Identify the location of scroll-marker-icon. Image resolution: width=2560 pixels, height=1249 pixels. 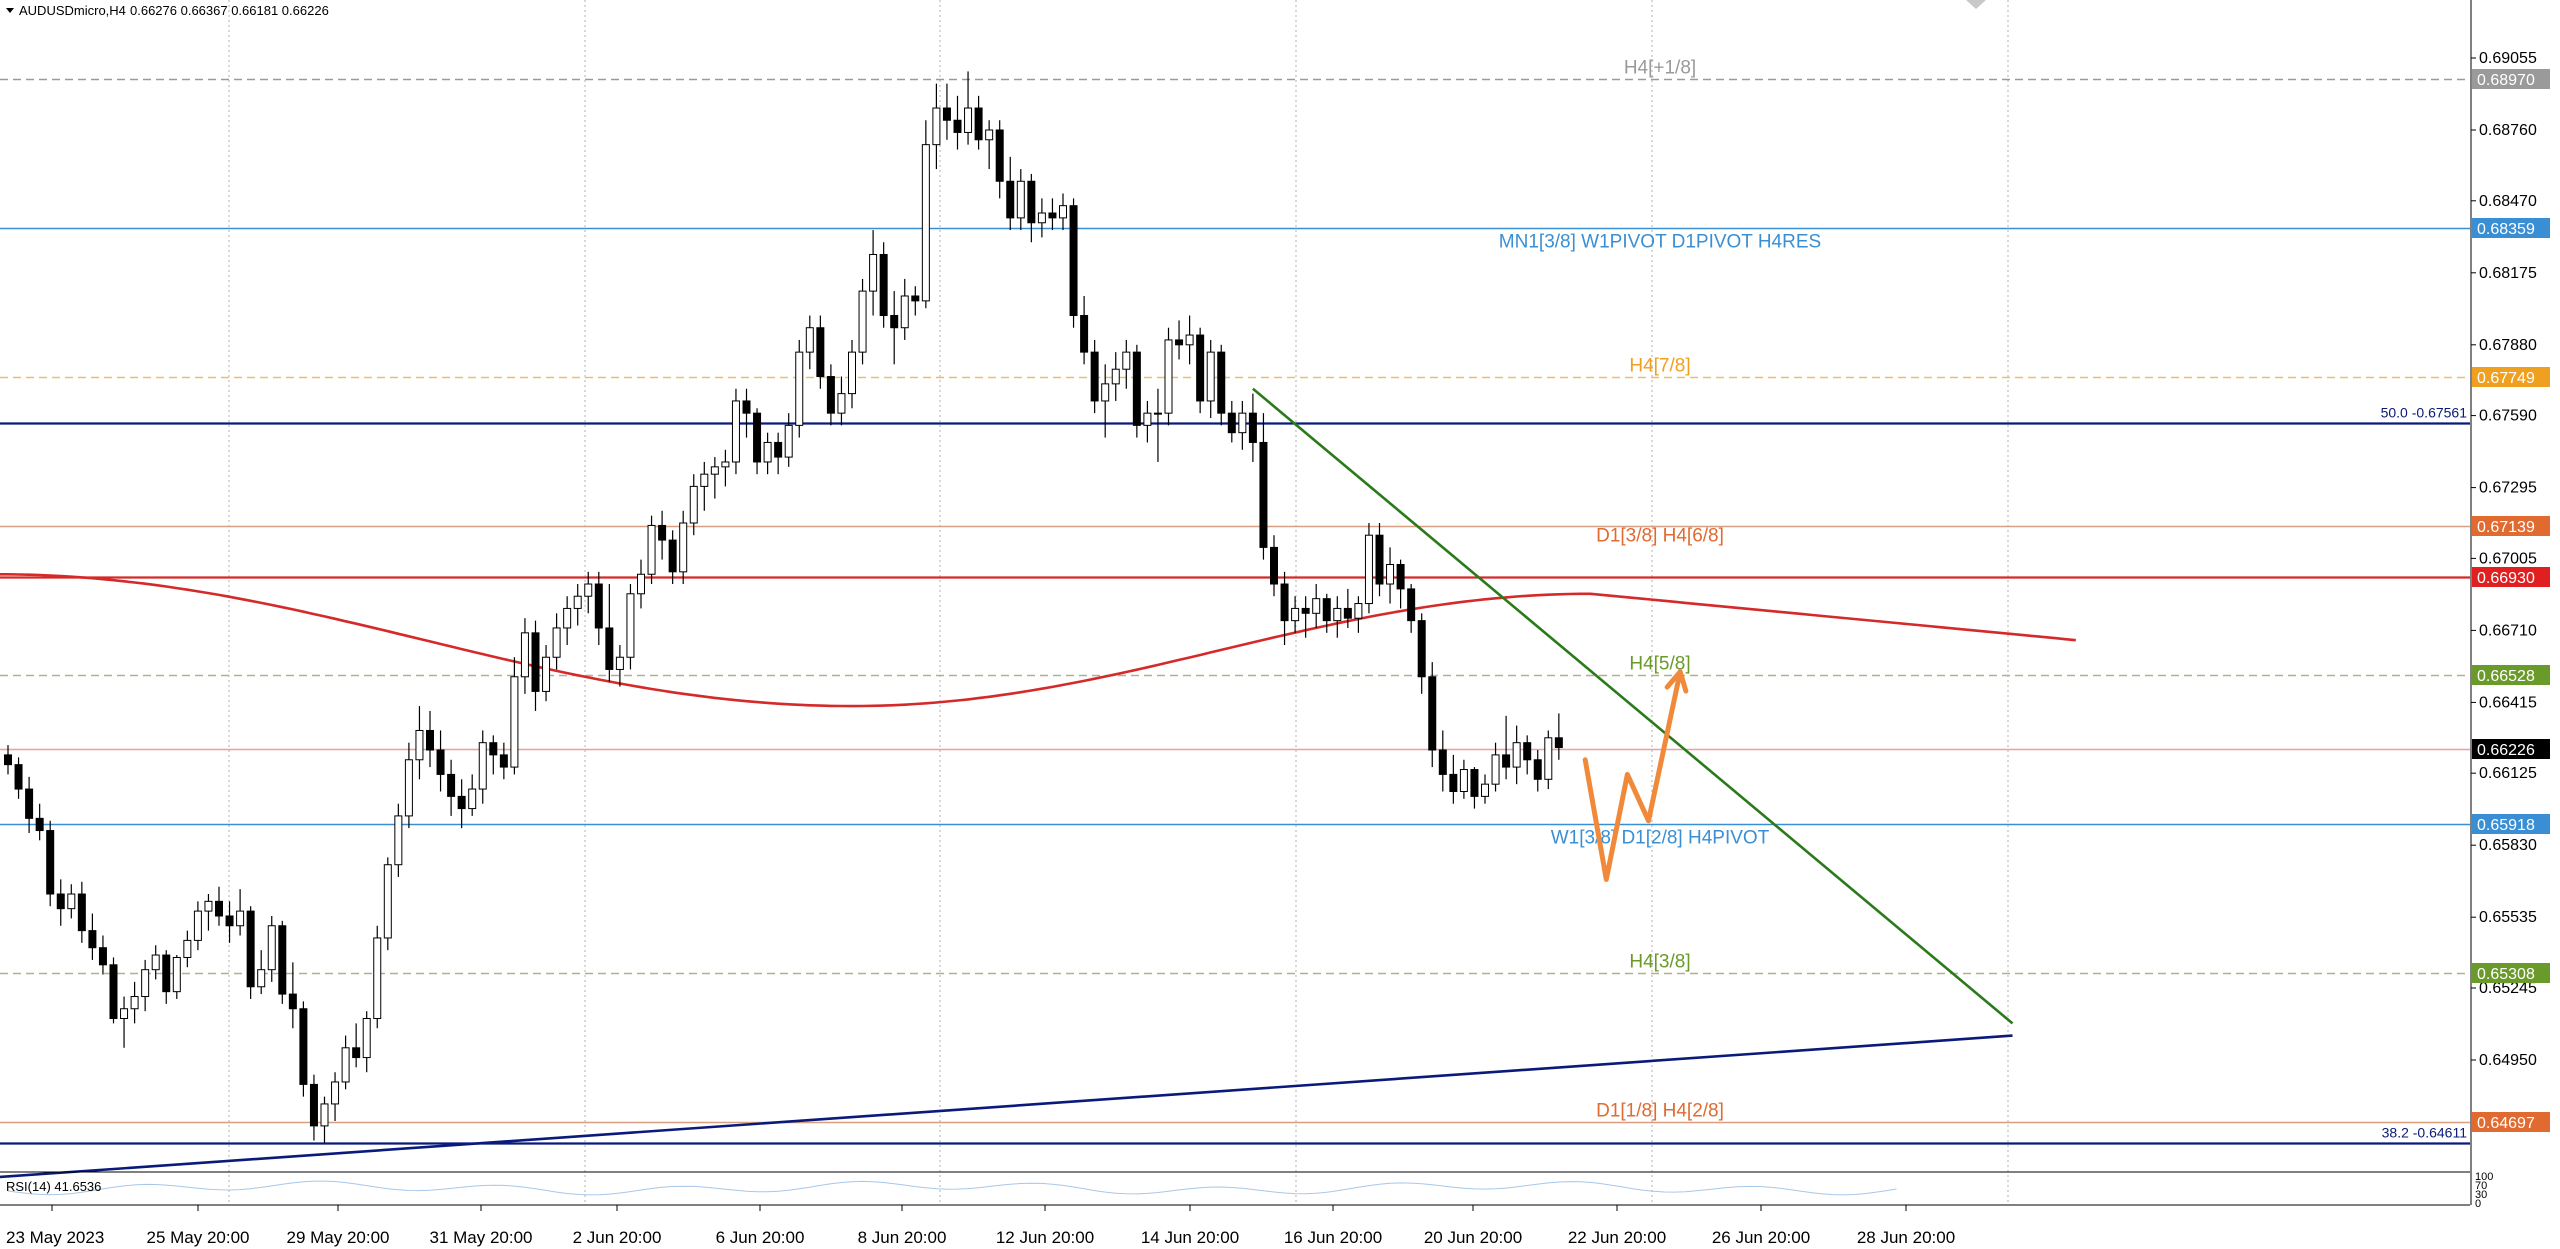
(1976, 4).